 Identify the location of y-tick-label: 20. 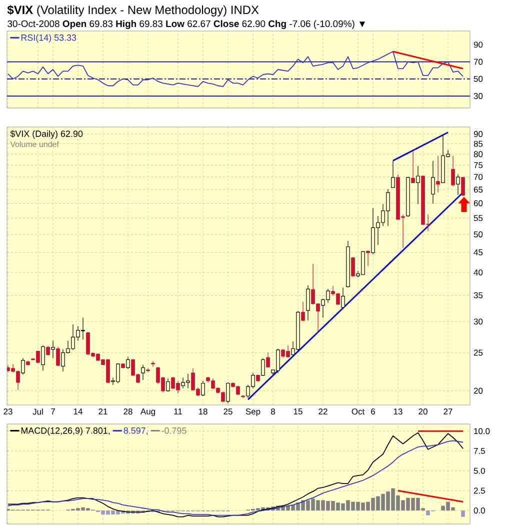
(478, 391).